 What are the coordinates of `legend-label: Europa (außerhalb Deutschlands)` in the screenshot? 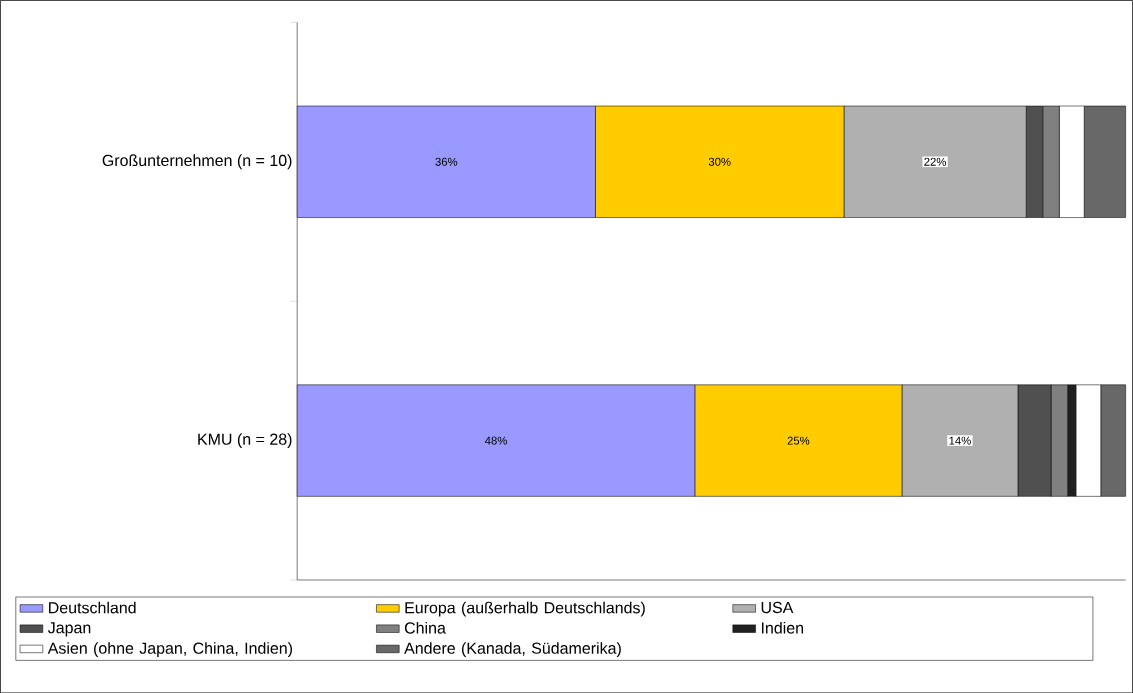 It's located at (525, 609).